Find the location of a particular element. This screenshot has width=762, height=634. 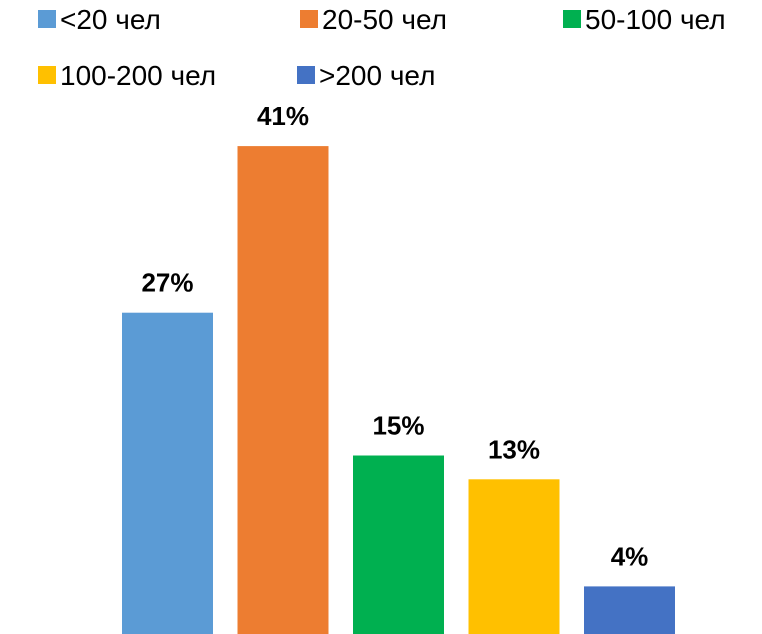

data-label-4: 13% is located at coordinates (514, 449).